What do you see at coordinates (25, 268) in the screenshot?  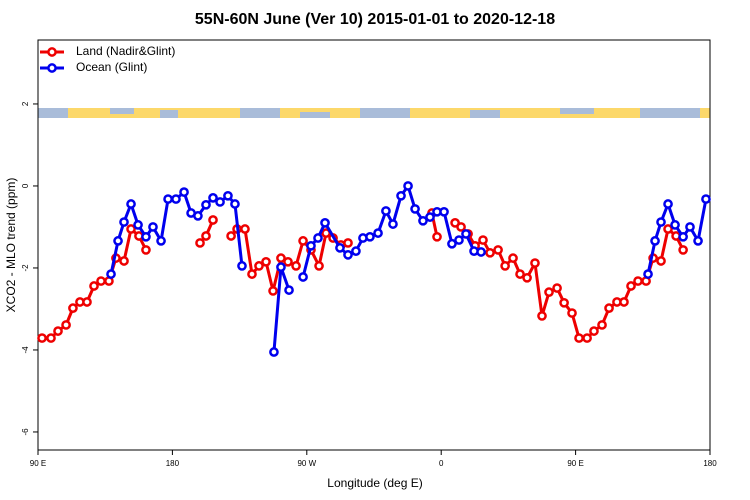 I see `y-tick-label: -2` at bounding box center [25, 268].